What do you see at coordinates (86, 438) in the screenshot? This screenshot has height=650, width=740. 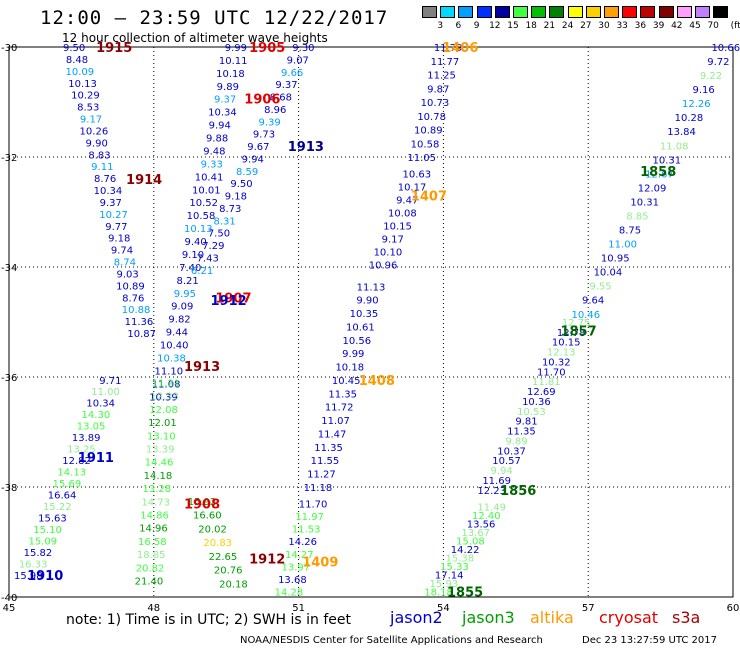 I see `swh-value: 13.89` at bounding box center [86, 438].